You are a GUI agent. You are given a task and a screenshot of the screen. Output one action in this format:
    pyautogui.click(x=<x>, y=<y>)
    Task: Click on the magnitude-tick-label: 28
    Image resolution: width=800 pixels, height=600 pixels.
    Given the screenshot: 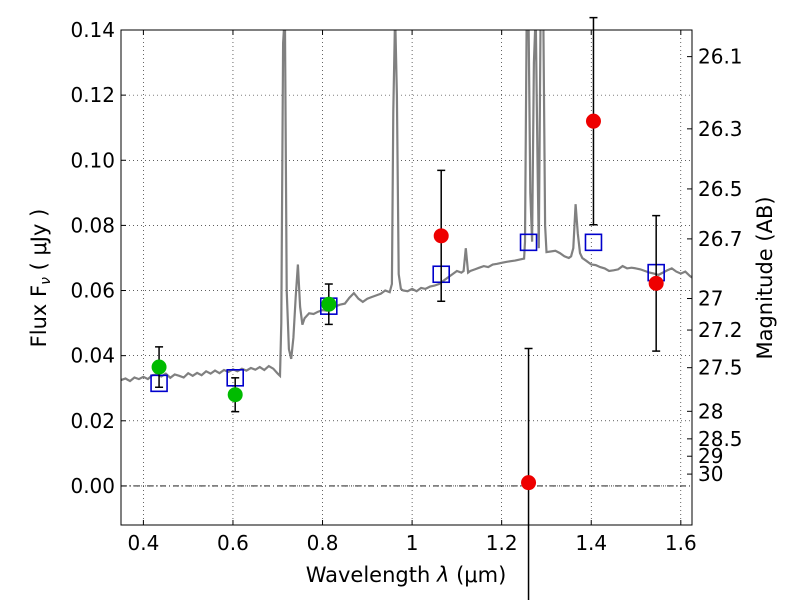 What is the action you would take?
    pyautogui.click(x=710, y=411)
    